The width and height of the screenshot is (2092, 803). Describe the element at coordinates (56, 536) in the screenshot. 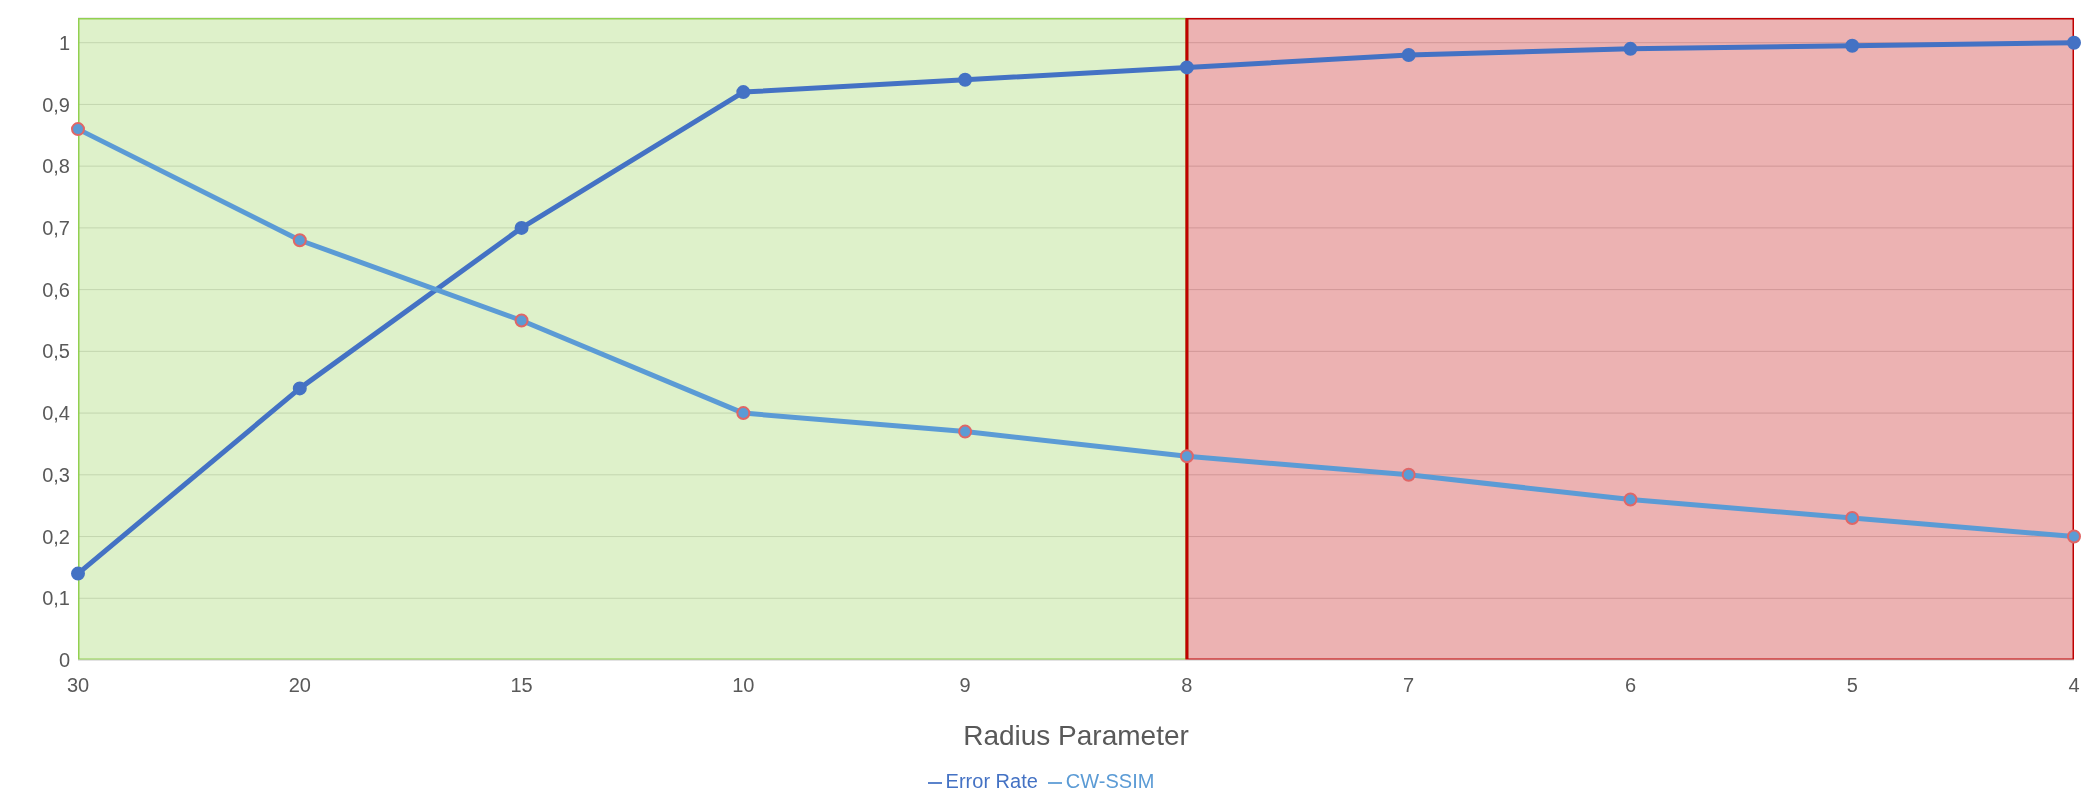

I see `y-tick-label: 0,2` at that location.